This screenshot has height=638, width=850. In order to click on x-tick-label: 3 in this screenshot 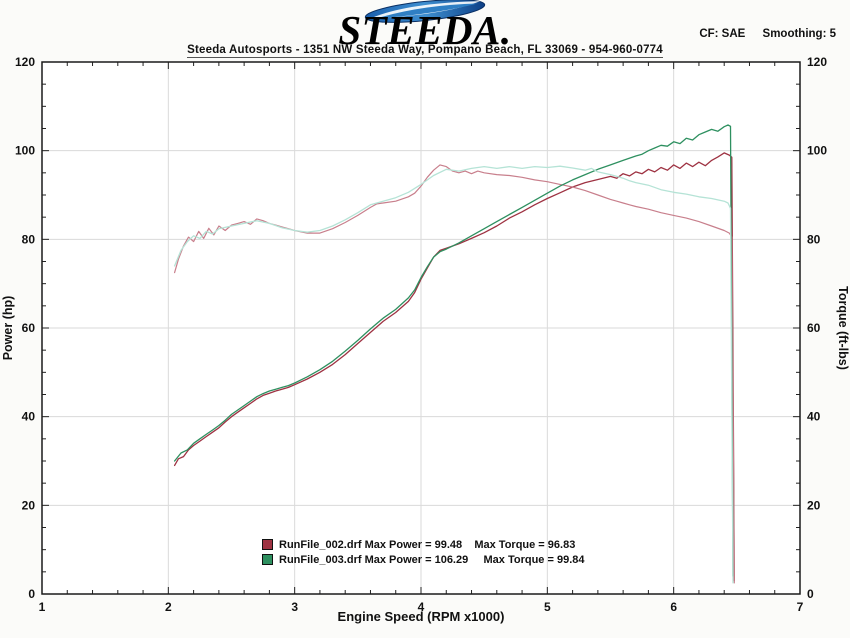, I will do `click(294, 607)`.